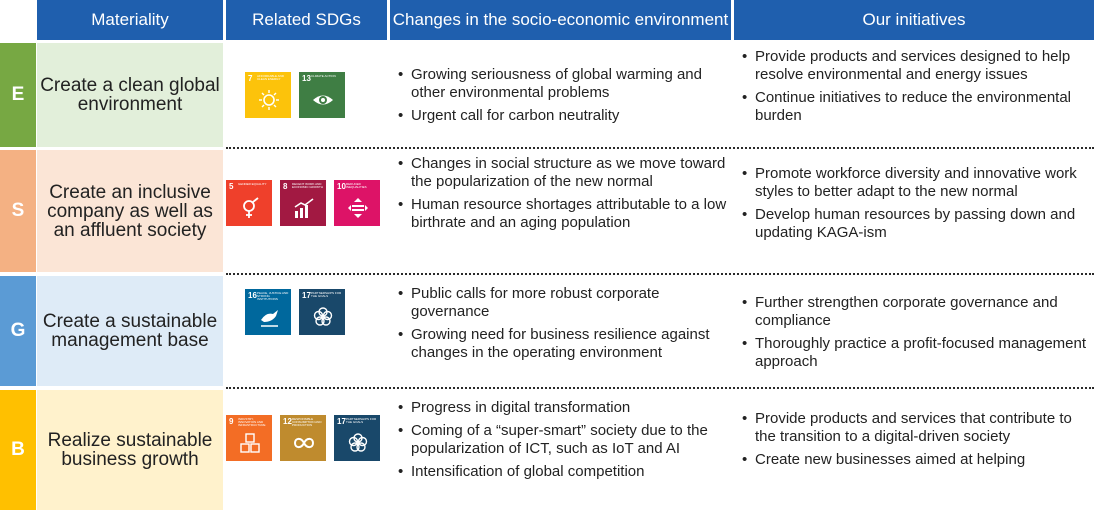  I want to click on list-item: Intensification of global competition, so click(563, 472).